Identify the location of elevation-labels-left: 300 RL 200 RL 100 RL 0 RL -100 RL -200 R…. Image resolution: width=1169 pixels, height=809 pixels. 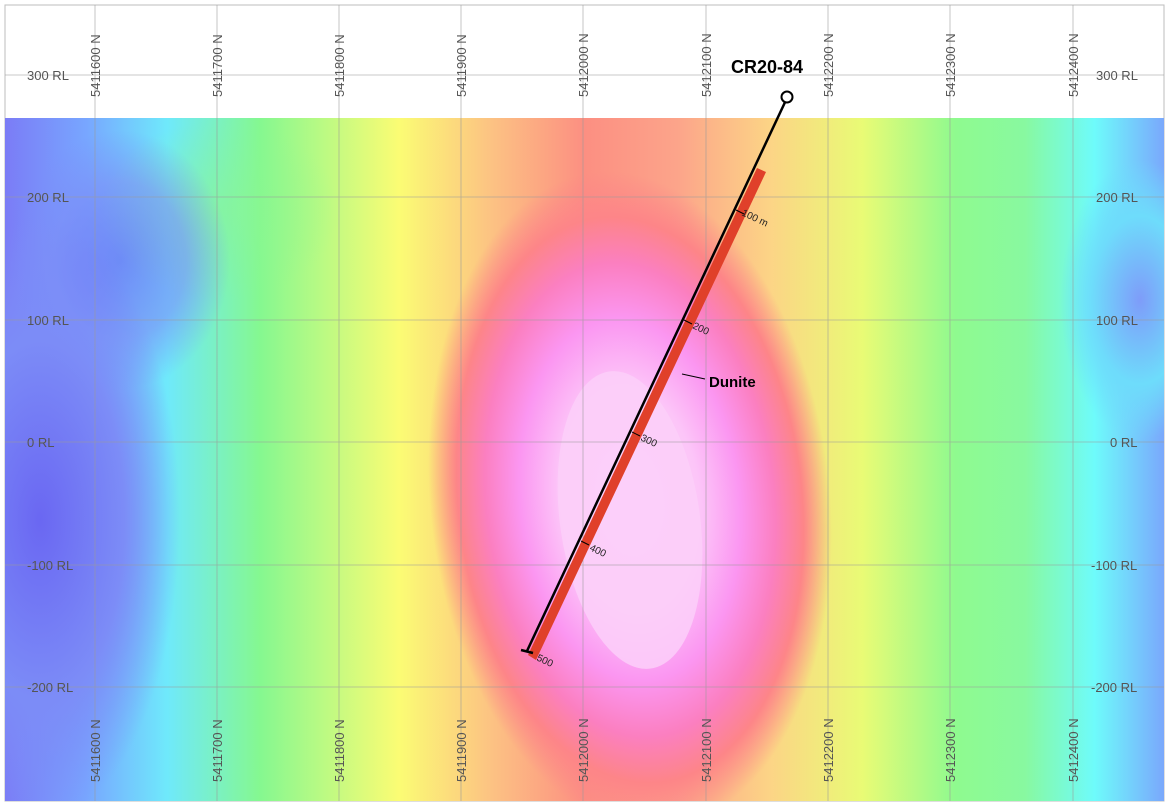
(50, 381).